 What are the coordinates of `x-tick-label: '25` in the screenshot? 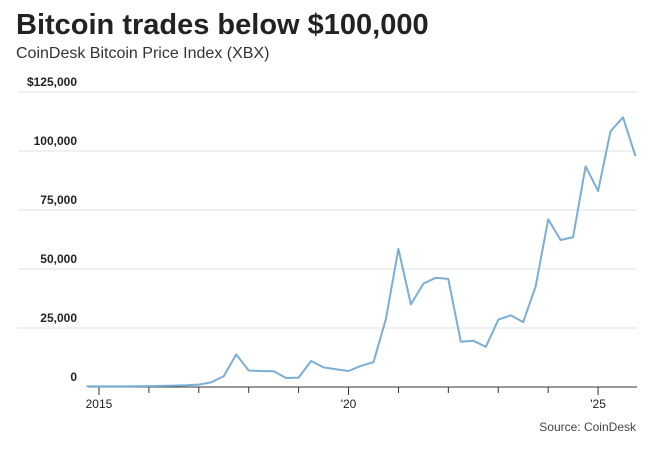 It's located at (598, 404).